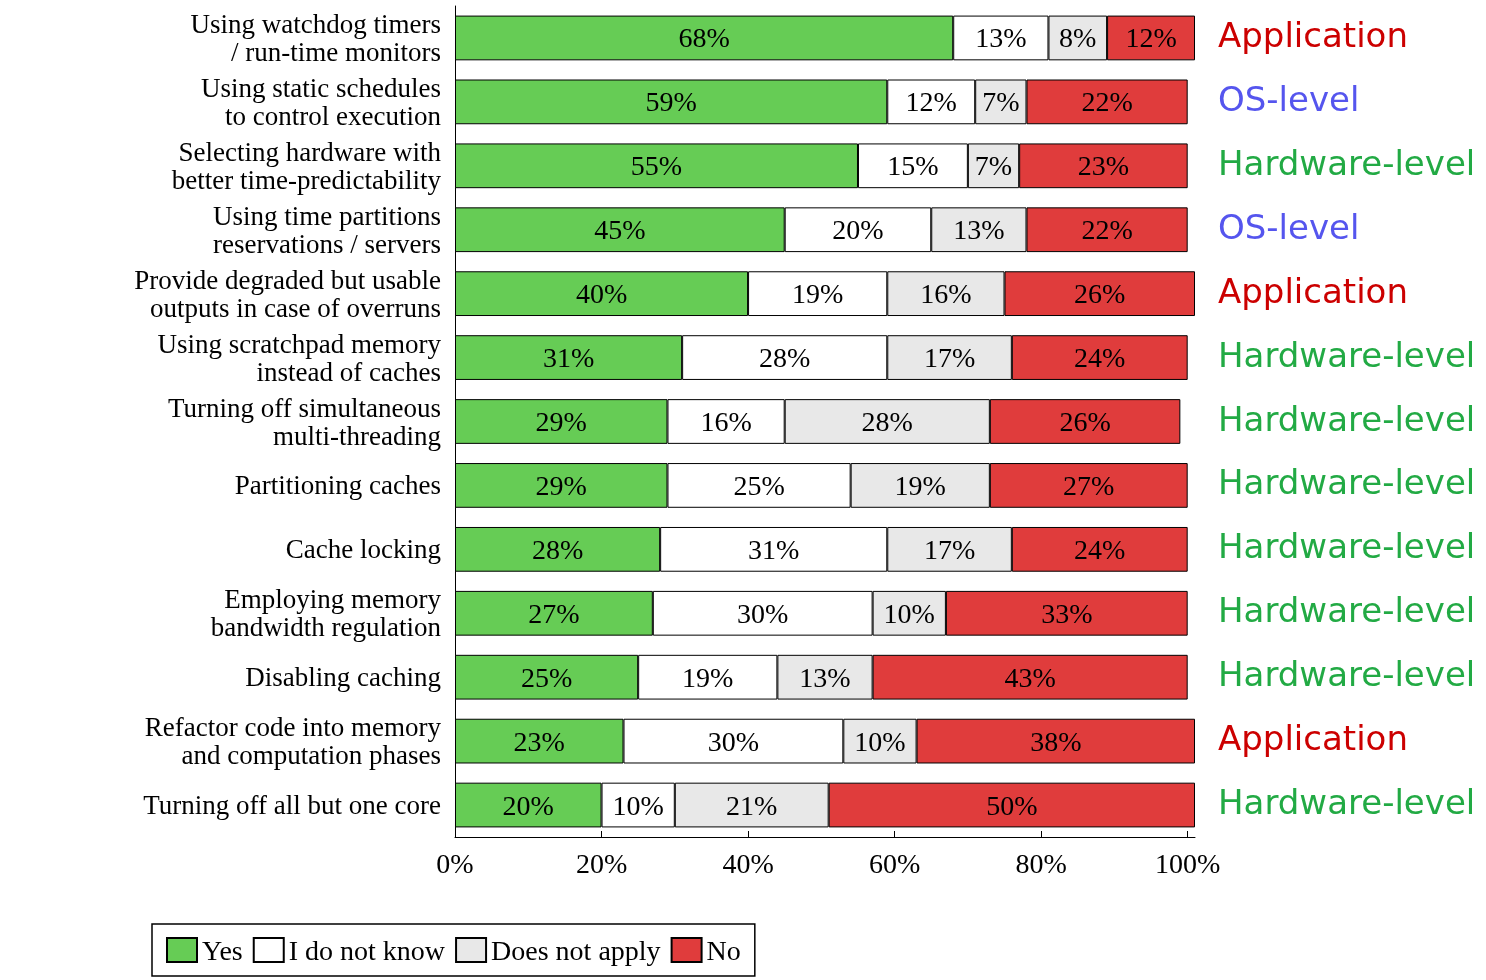 This screenshot has height=980, width=1486. I want to click on legend-label: No, so click(723, 950).